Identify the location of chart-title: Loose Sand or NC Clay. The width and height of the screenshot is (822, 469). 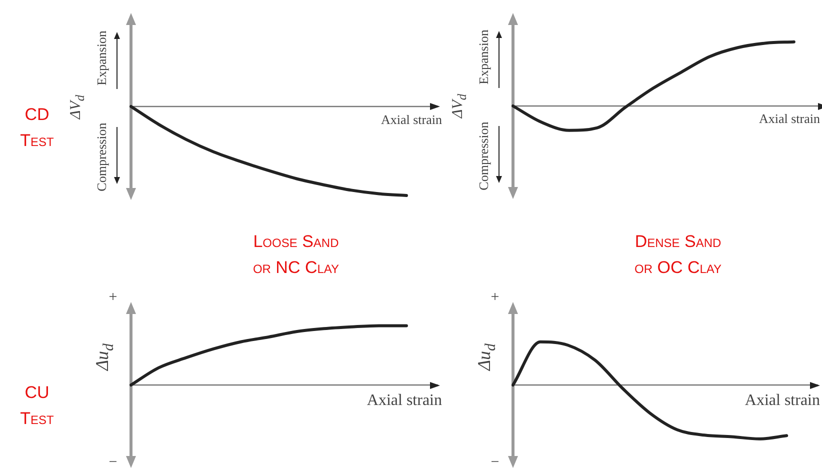
(296, 255).